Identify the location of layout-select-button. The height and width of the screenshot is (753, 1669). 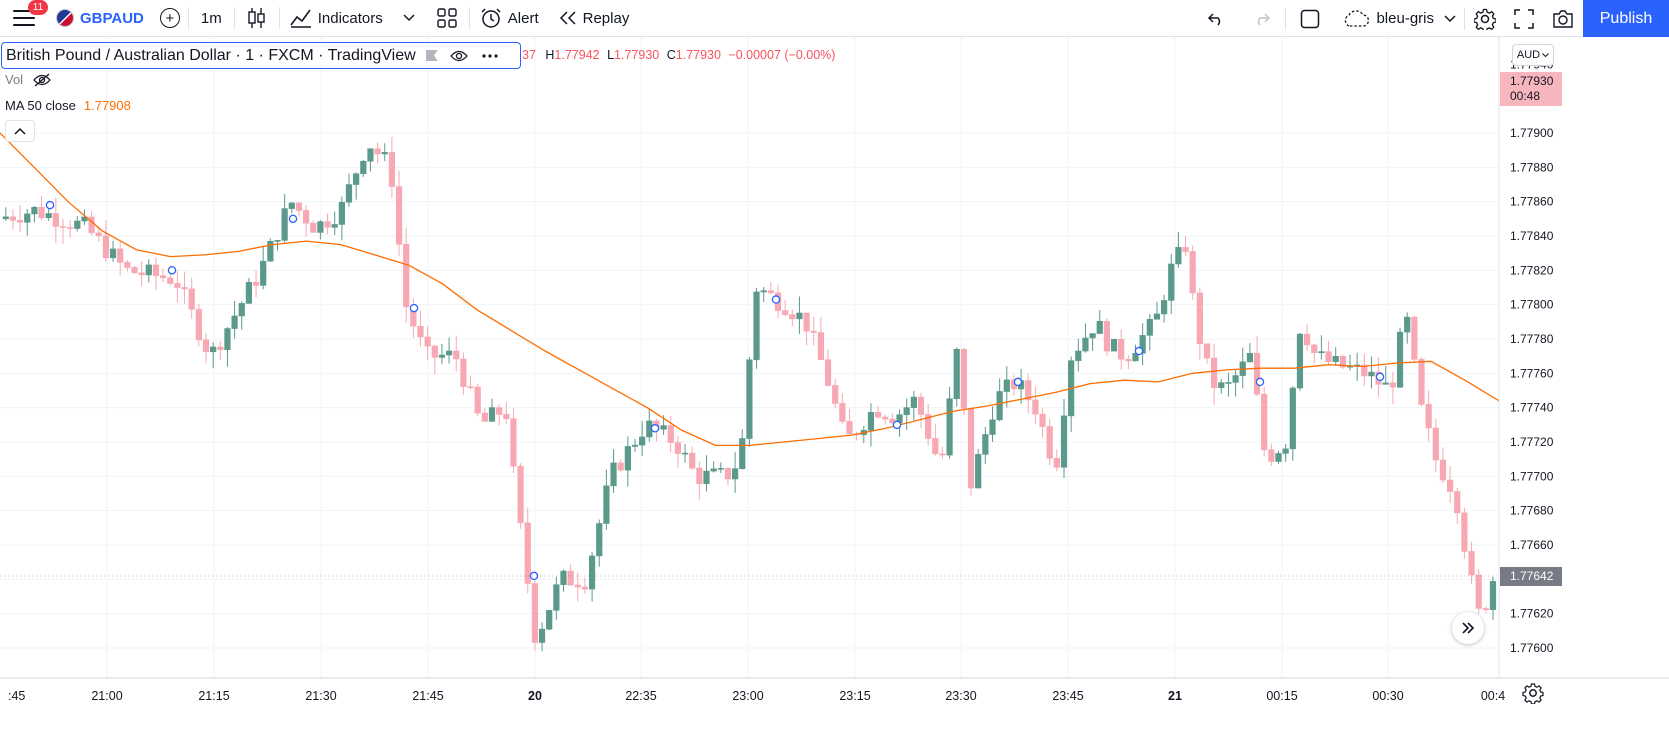
(1310, 18).